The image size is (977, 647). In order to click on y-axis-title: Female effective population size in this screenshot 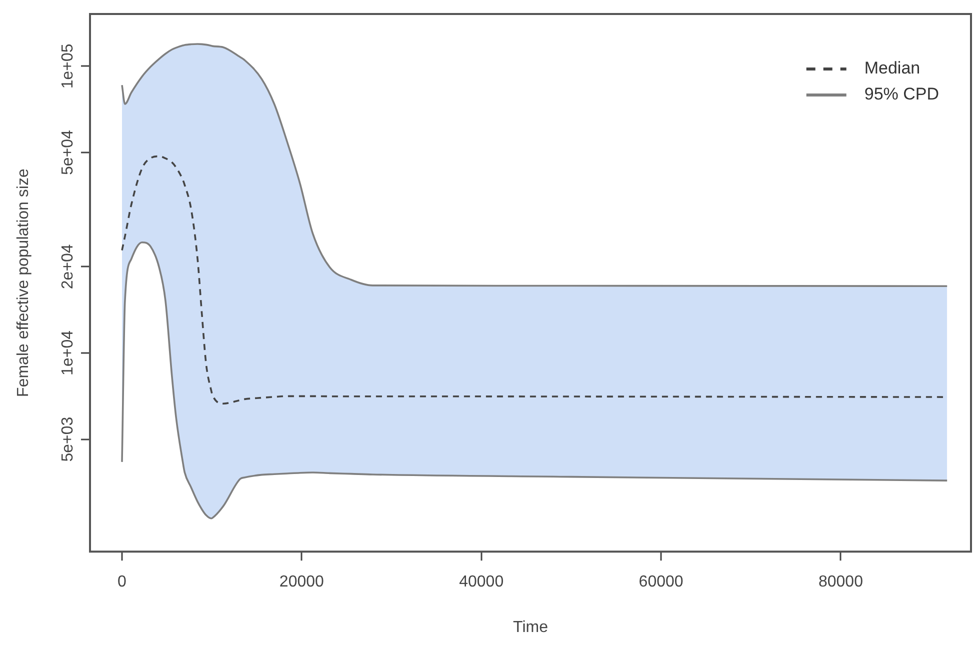, I will do `click(23, 282)`.